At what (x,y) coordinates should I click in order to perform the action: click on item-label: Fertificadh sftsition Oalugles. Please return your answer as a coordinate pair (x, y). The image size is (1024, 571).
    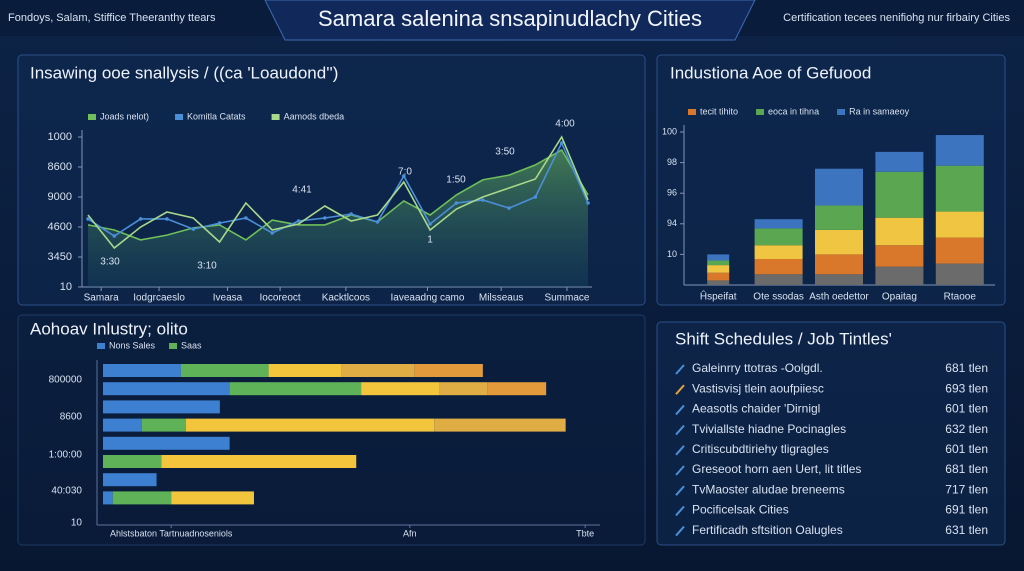
    Looking at the image, I should click on (767, 530).